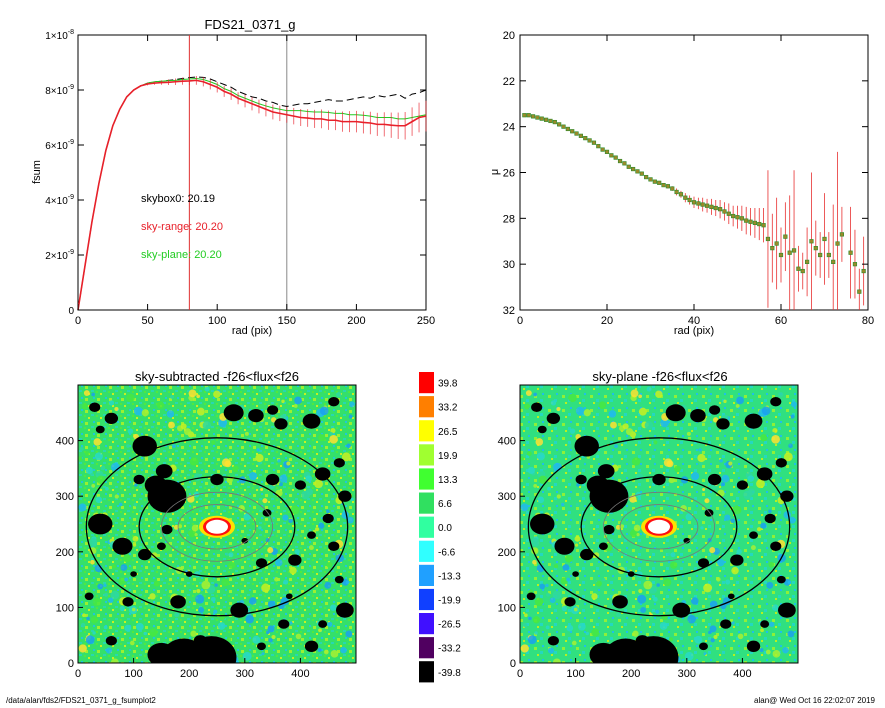 The image size is (885, 708). What do you see at coordinates (449, 601) in the screenshot?
I see `colorbar-label: -19.9` at bounding box center [449, 601].